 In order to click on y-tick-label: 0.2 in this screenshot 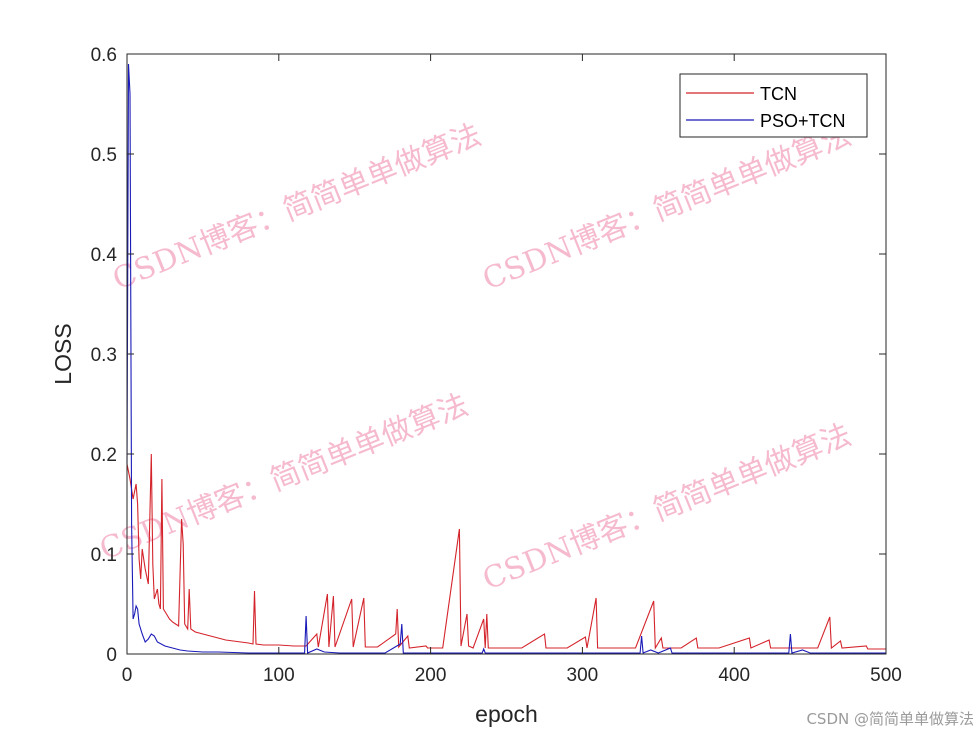, I will do `click(104, 455)`.